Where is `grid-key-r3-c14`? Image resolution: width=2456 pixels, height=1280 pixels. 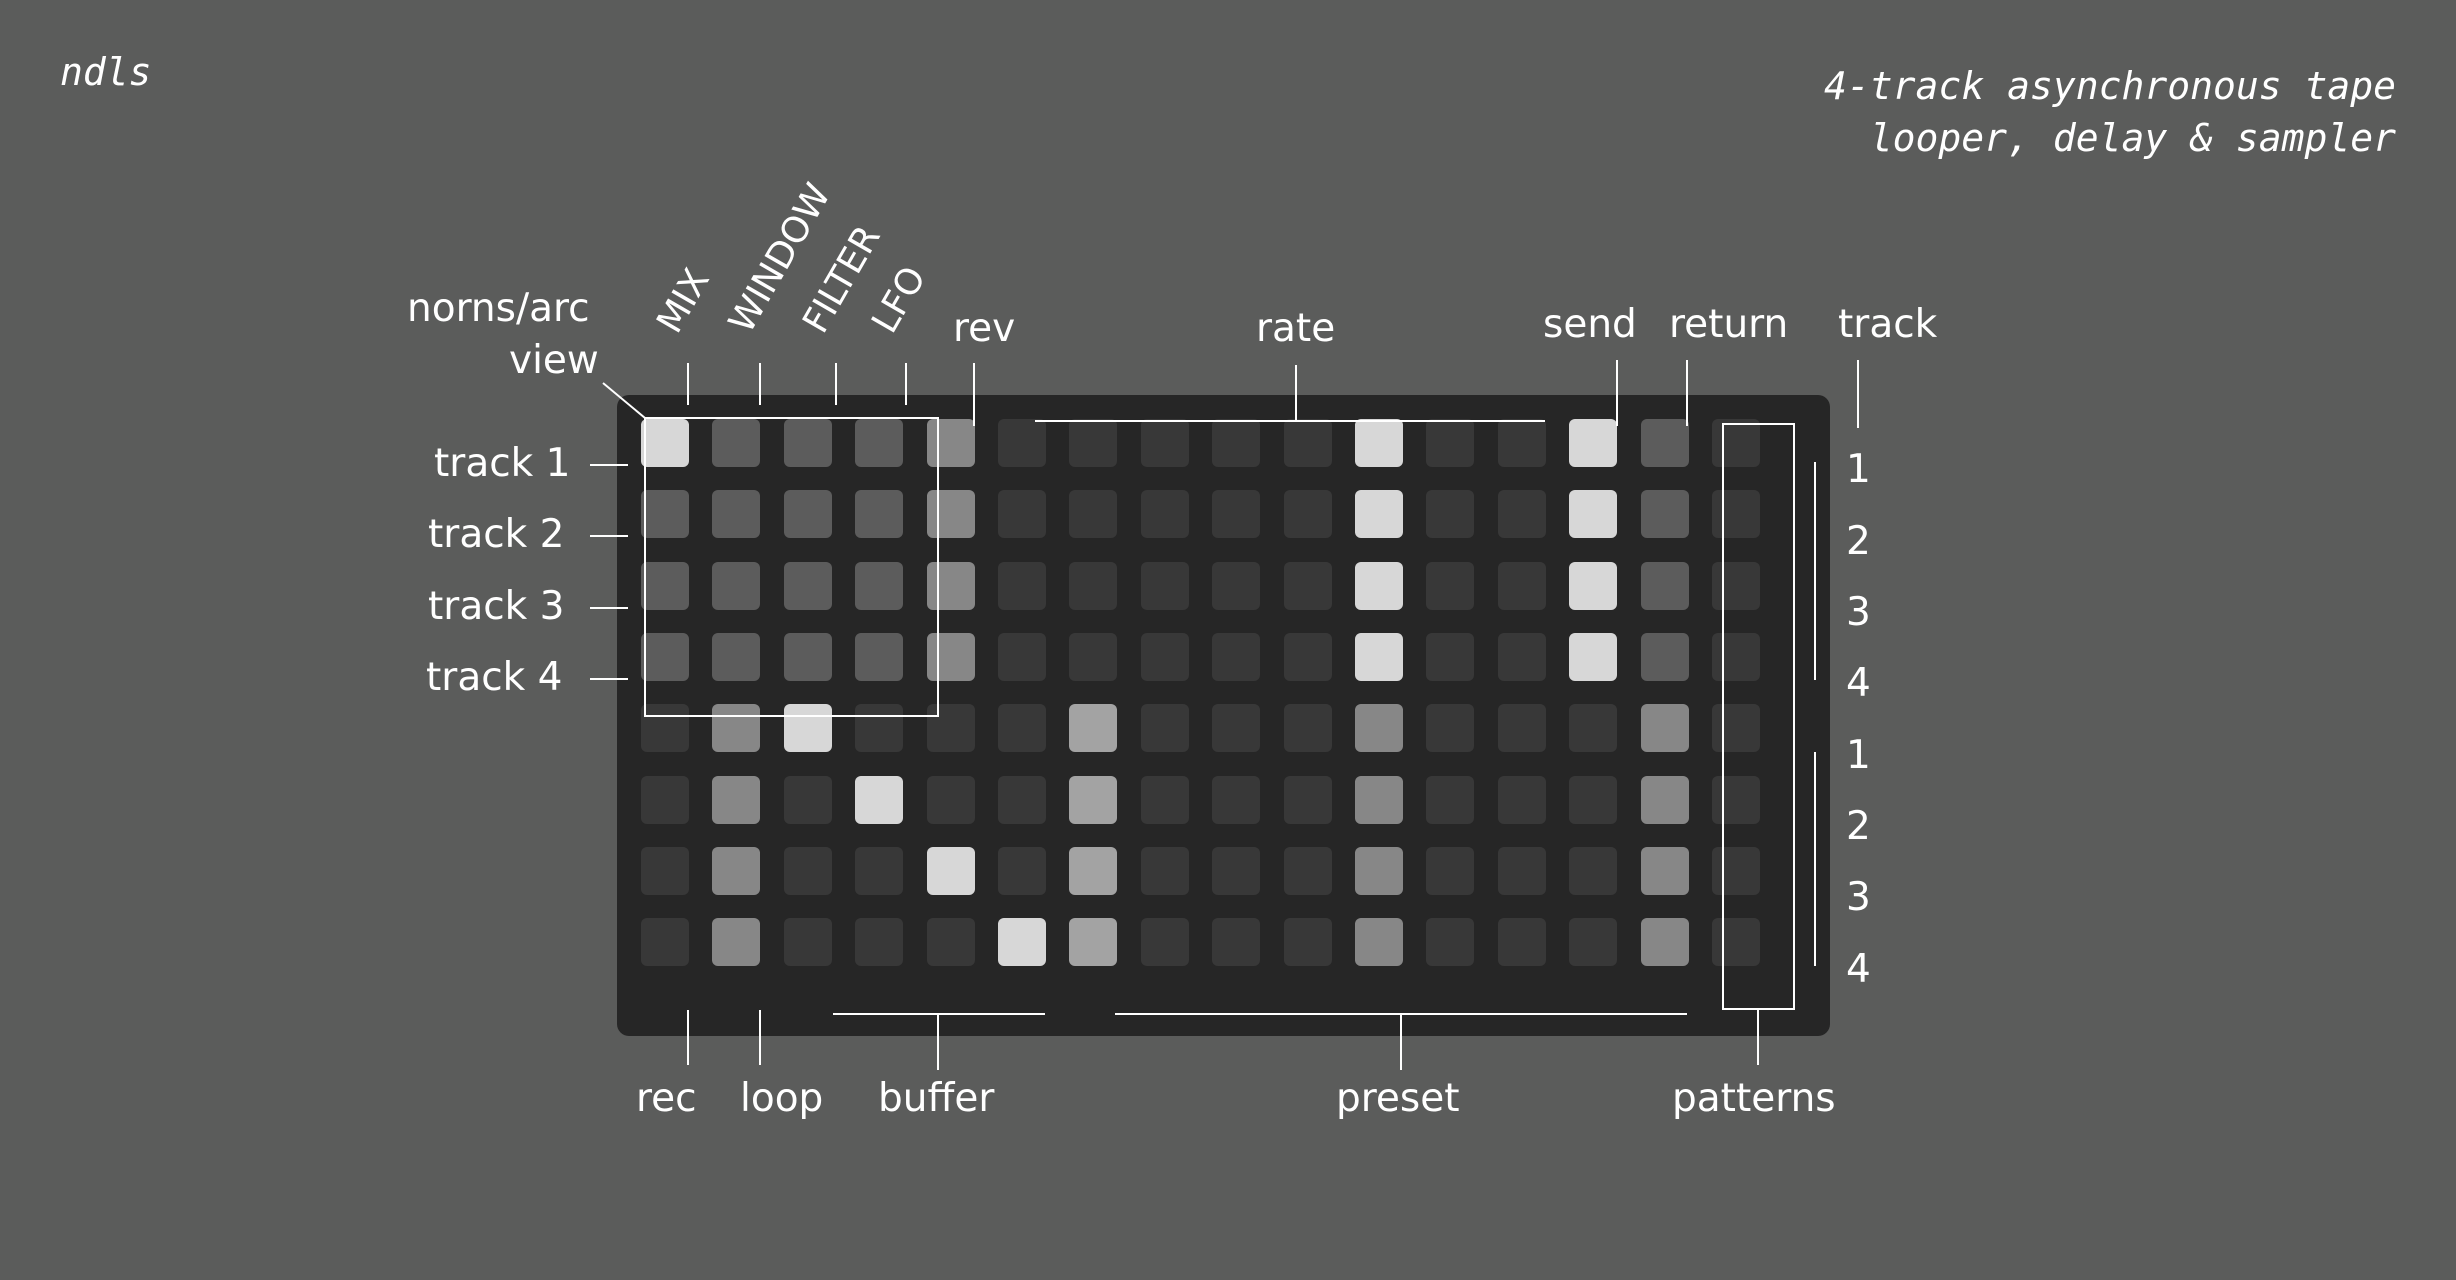 grid-key-r3-c14 is located at coordinates (1593, 585).